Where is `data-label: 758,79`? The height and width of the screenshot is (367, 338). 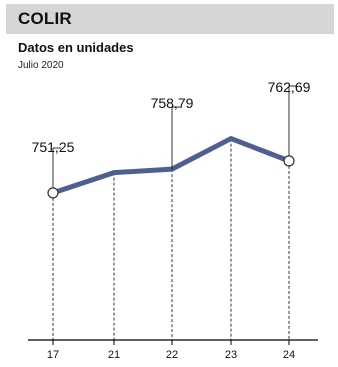
data-label: 758,79 is located at coordinates (172, 103).